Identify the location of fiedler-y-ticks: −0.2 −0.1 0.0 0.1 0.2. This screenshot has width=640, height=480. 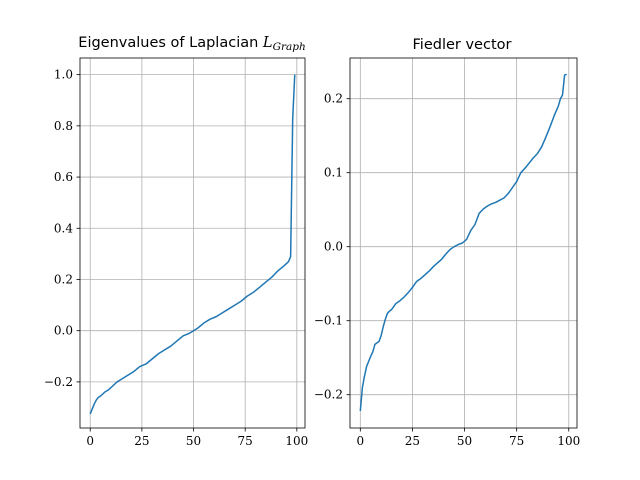
(332, 247).